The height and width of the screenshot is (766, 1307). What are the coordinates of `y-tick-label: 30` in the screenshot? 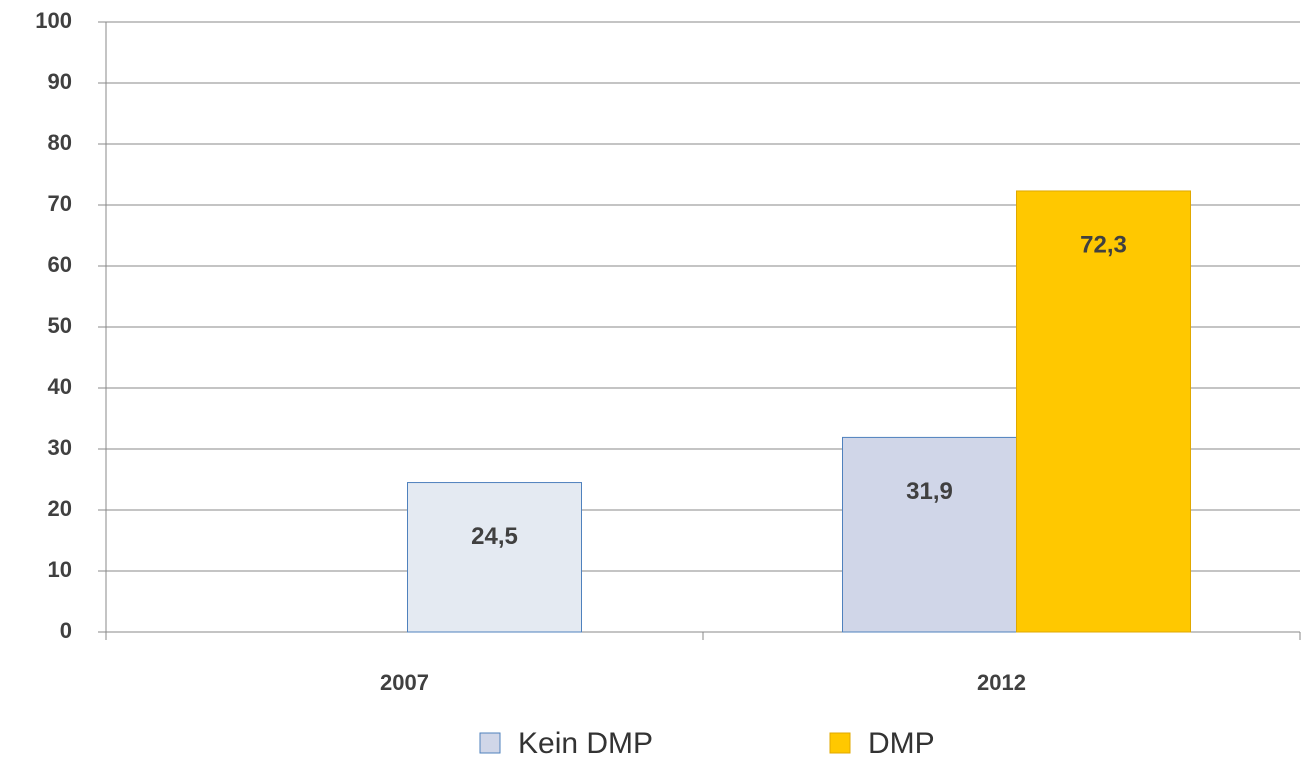 It's located at (60, 447).